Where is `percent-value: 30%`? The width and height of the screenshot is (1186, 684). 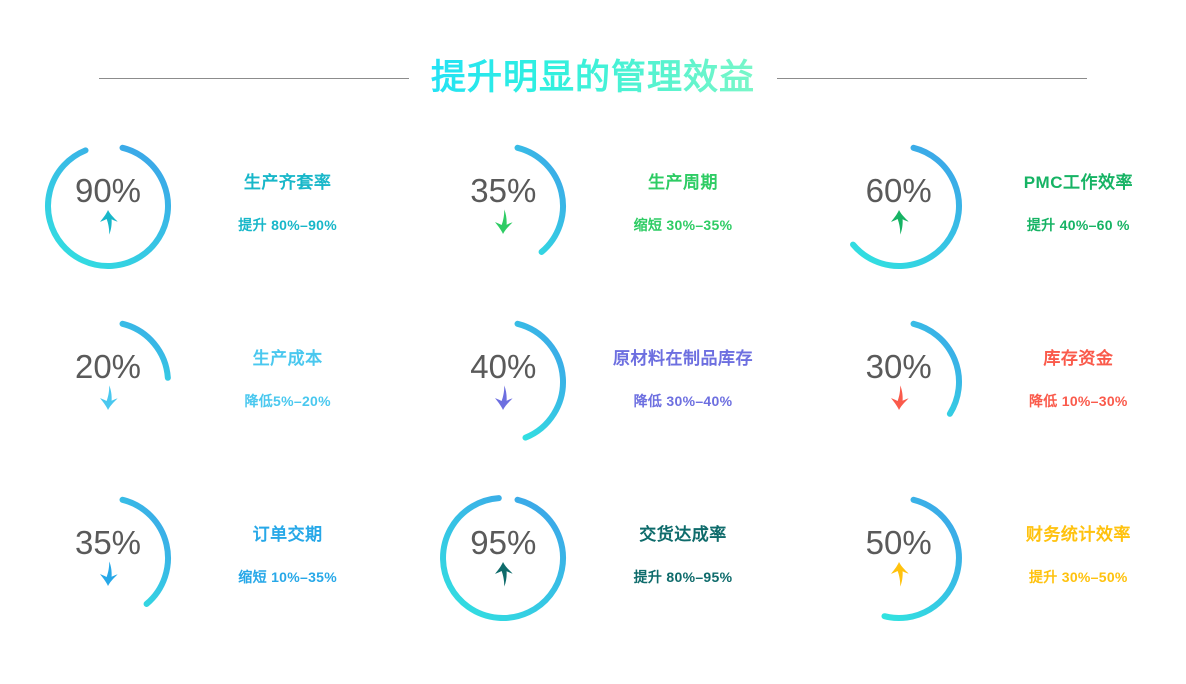 percent-value: 30% is located at coordinates (898, 366).